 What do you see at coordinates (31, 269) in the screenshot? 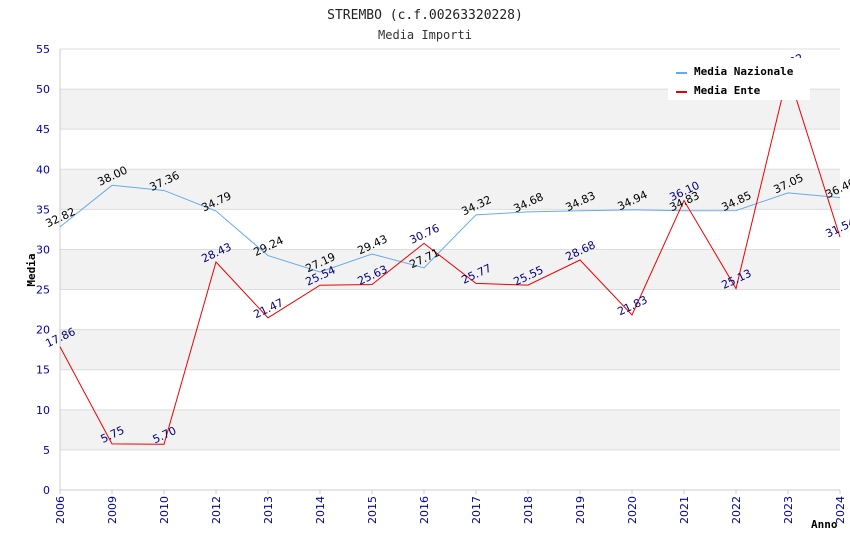
I see `y-axis-label: Media` at bounding box center [31, 269].